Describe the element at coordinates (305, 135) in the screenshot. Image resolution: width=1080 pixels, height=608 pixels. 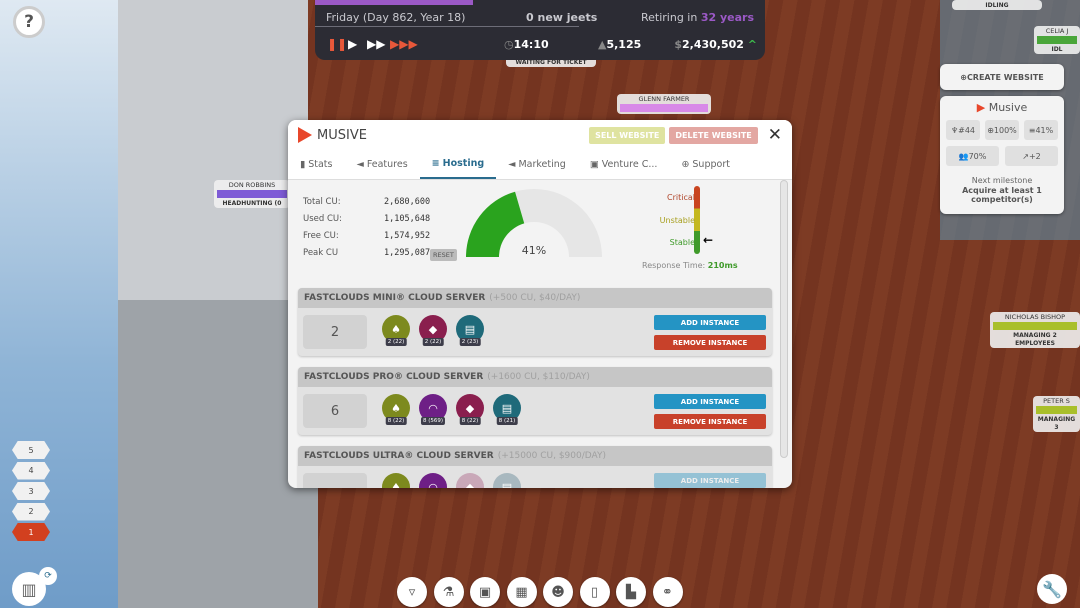
I see `musive-logo-icon` at that location.